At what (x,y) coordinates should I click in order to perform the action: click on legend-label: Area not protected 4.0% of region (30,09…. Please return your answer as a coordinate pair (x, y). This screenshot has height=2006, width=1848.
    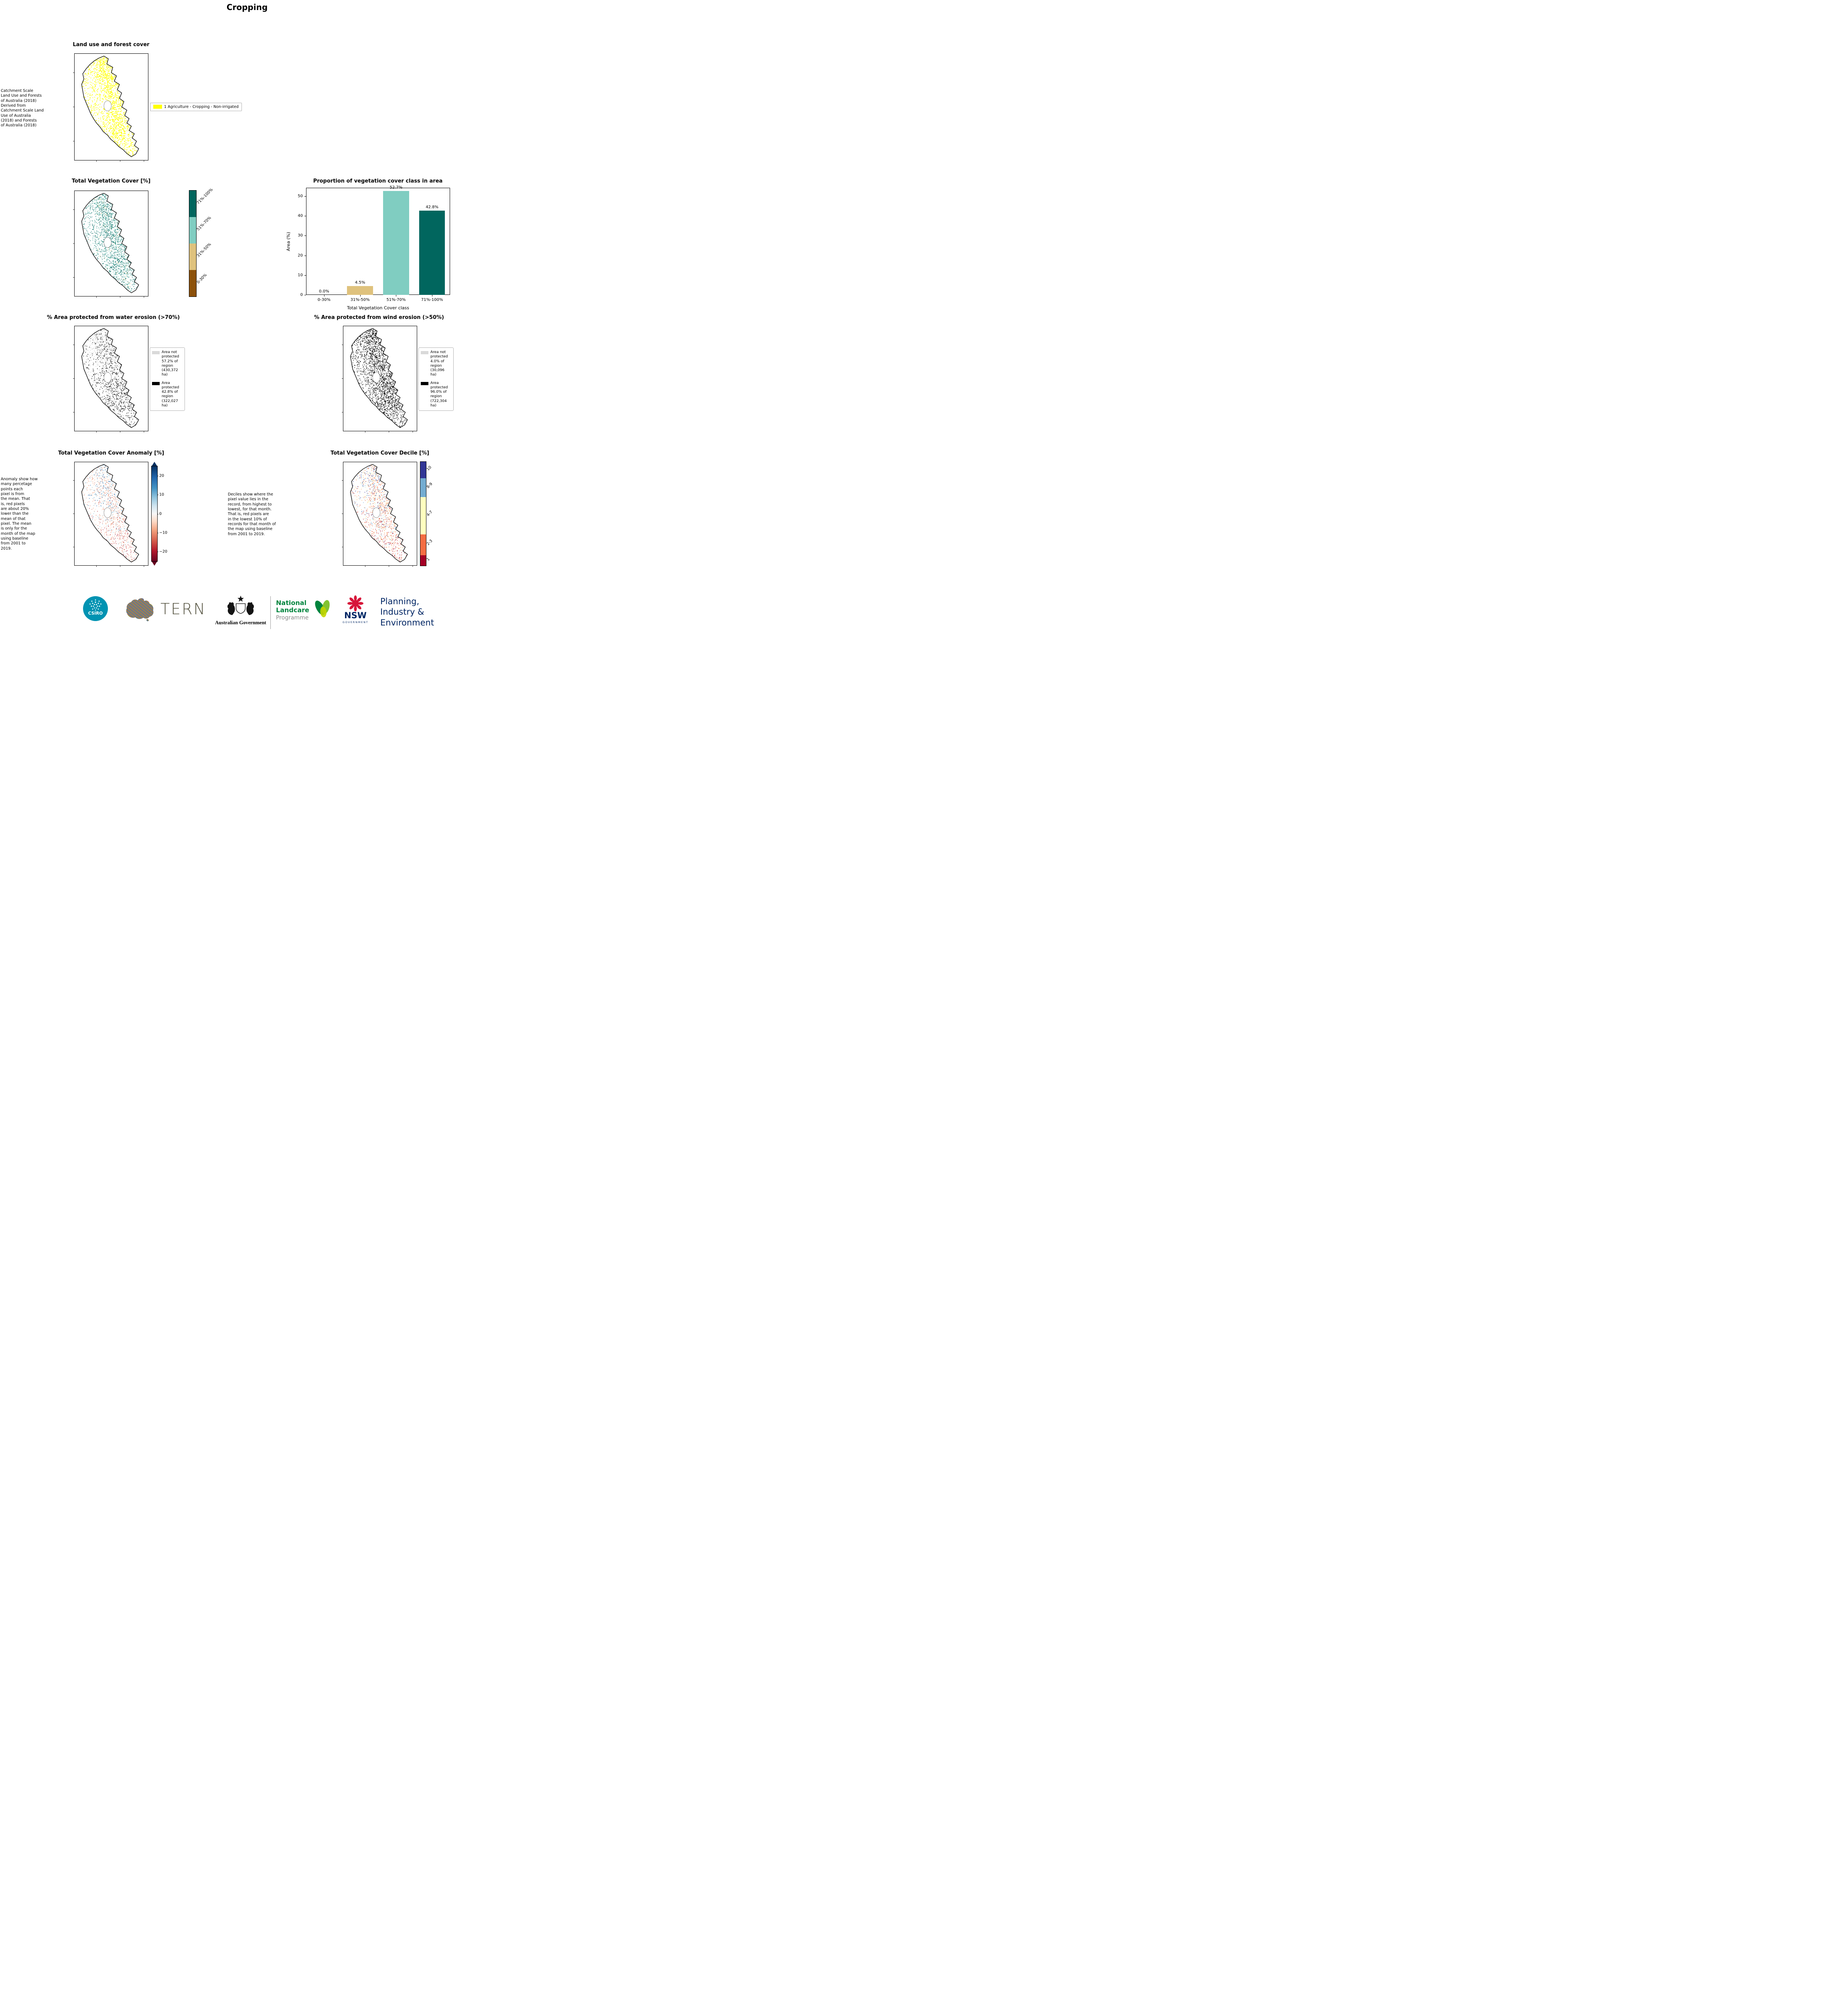
    Looking at the image, I should click on (439, 364).